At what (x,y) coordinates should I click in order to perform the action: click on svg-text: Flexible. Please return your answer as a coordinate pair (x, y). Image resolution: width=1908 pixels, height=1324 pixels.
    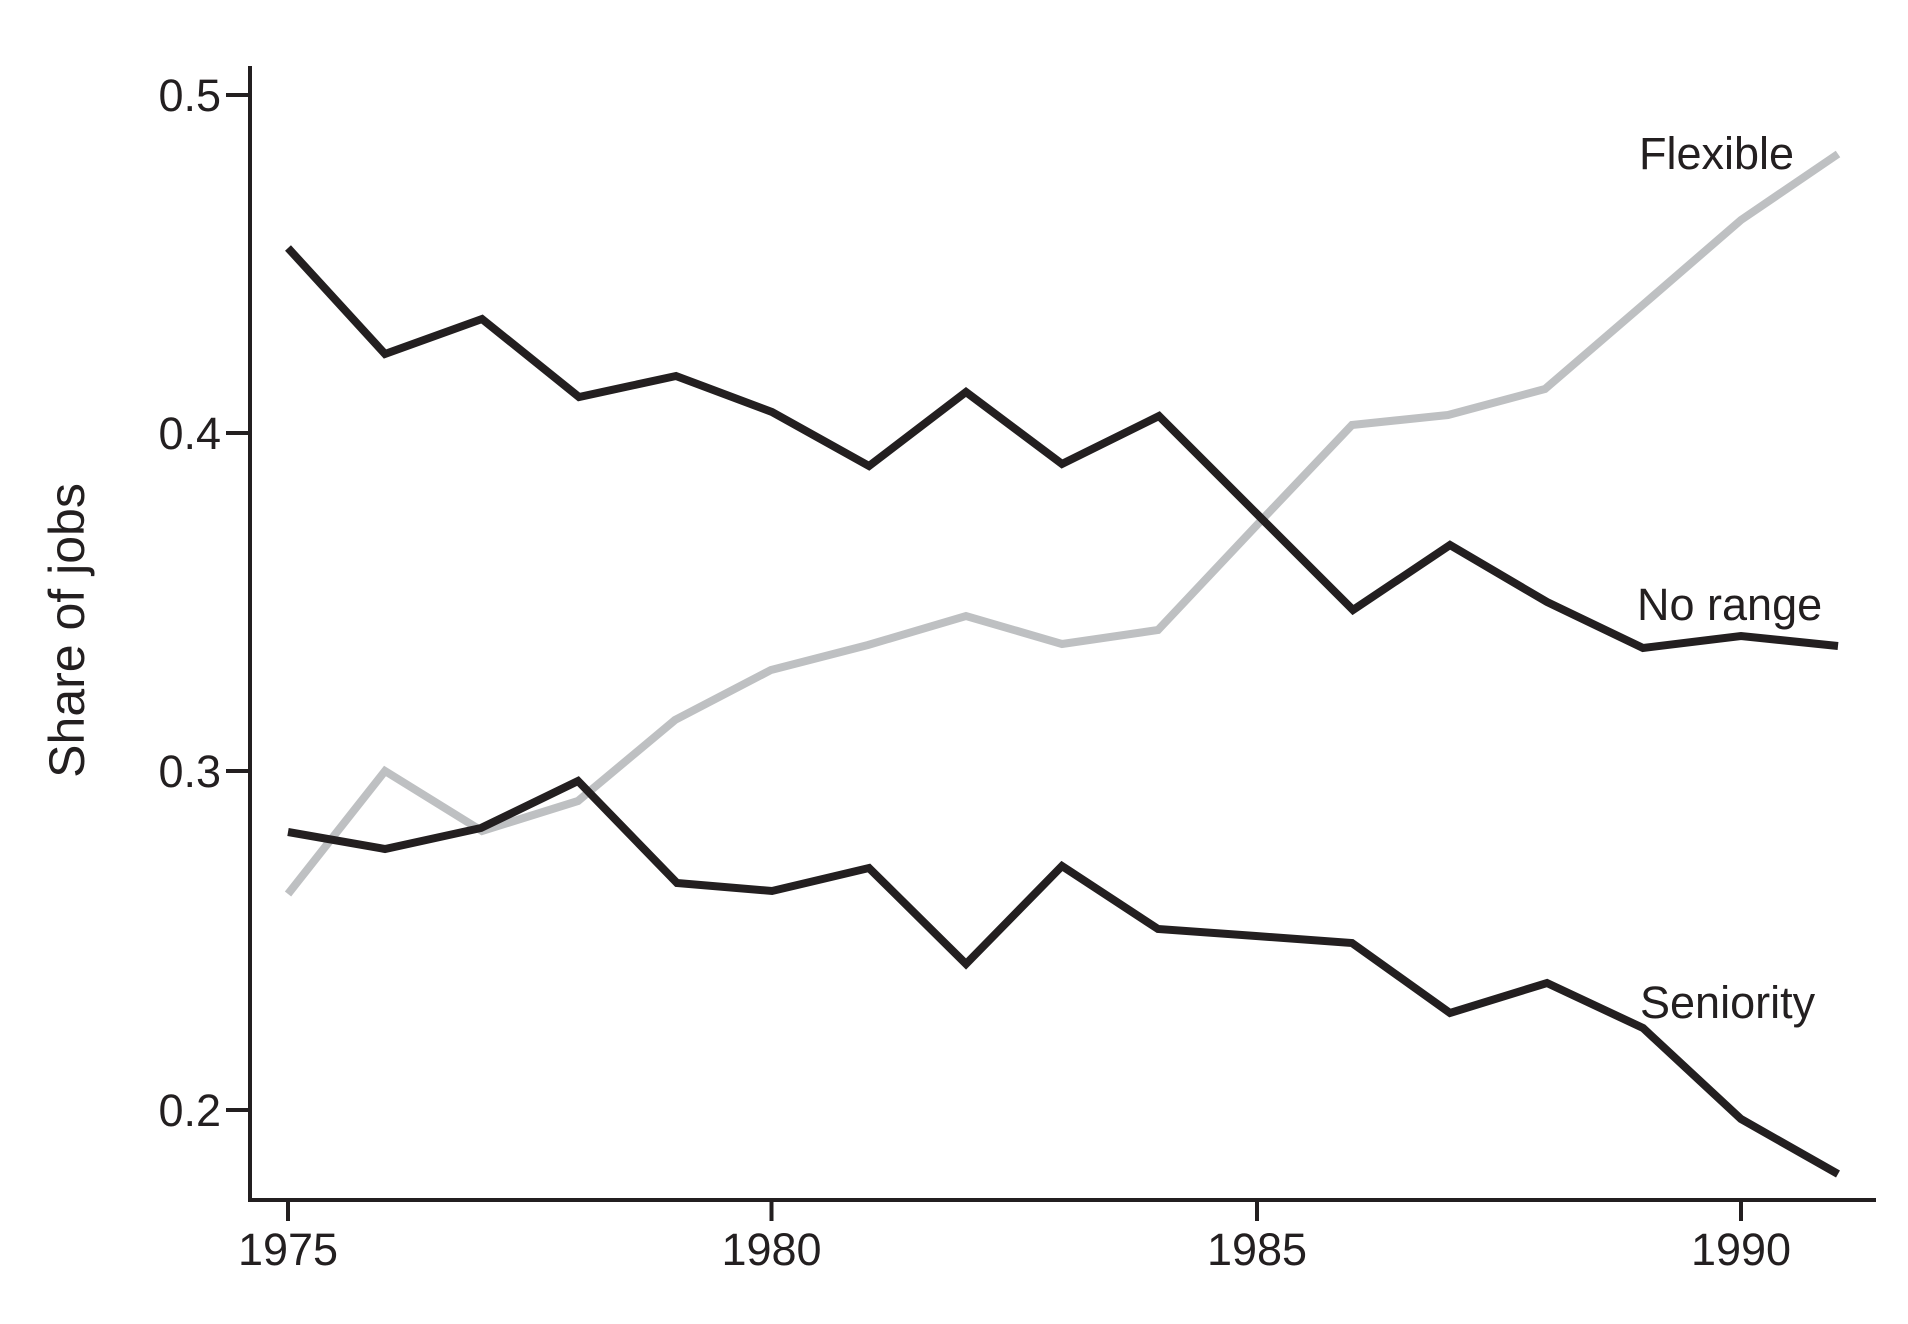
    Looking at the image, I should click on (1716, 153).